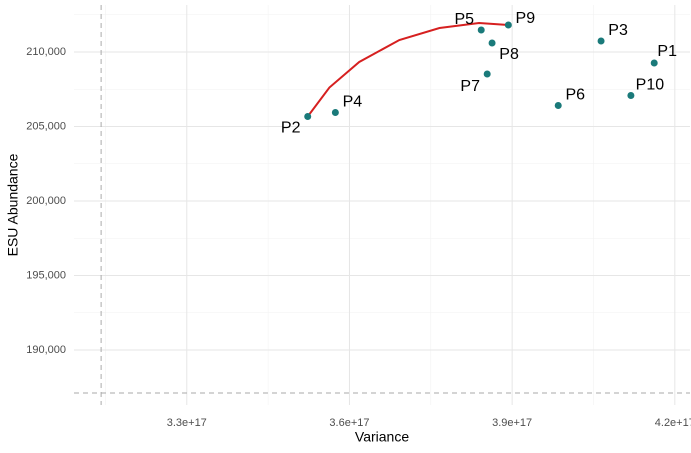  I want to click on x-tick-label: 3.6e+17, so click(349, 423).